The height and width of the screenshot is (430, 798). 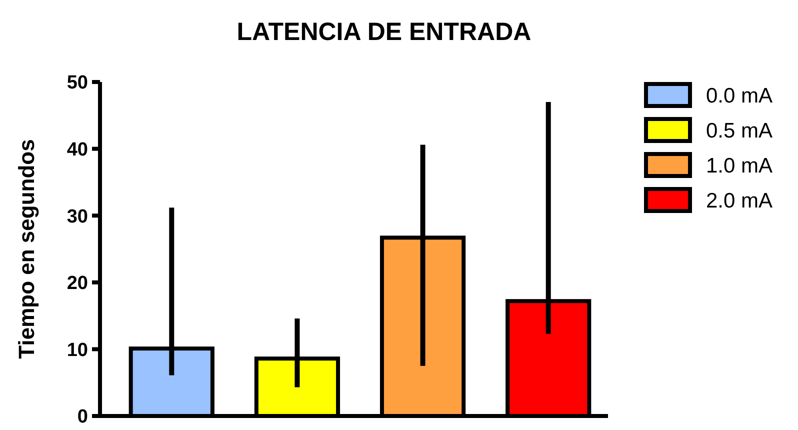 I want to click on y-tick-label: 10, so click(x=77, y=350).